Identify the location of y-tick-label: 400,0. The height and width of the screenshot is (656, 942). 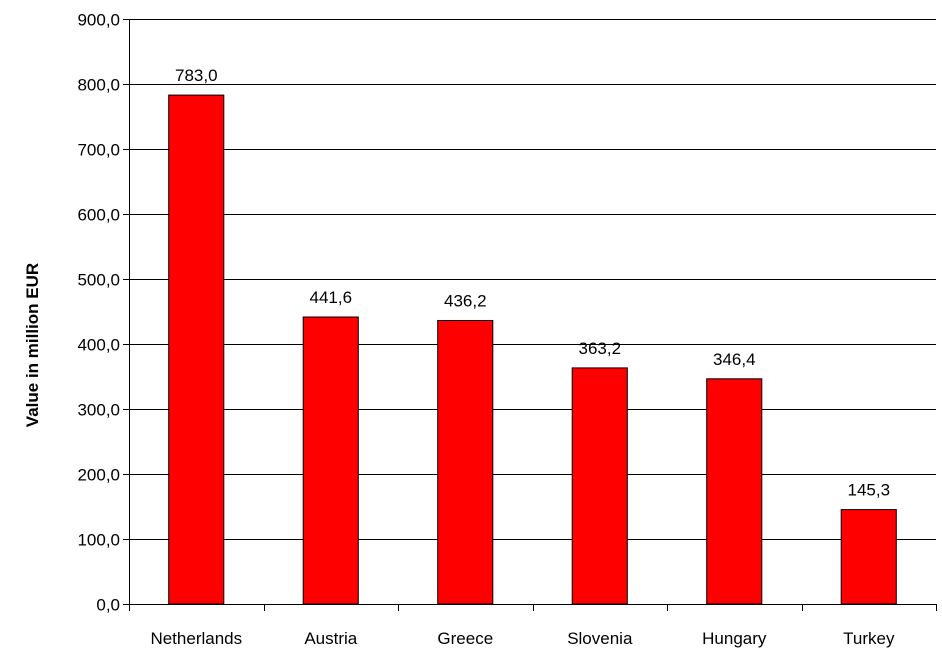
(98, 345).